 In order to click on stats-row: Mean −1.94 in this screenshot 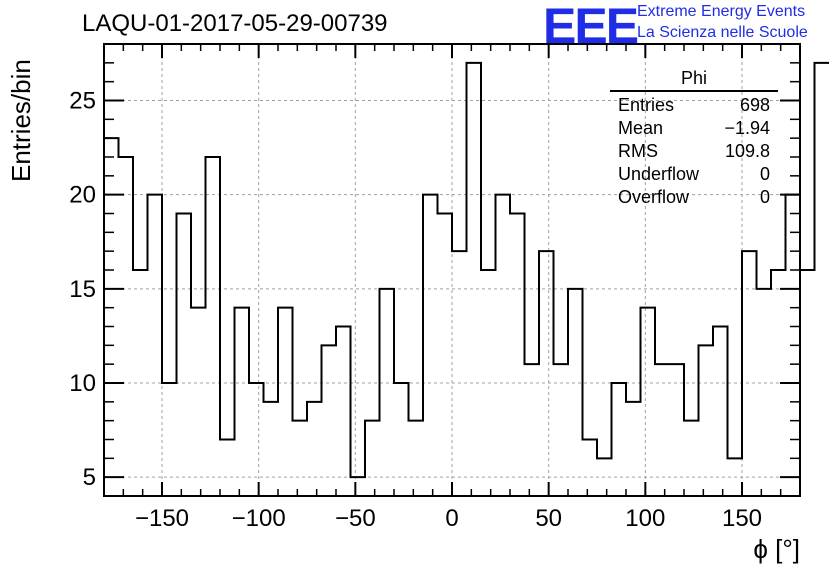, I will do `click(694, 128)`.